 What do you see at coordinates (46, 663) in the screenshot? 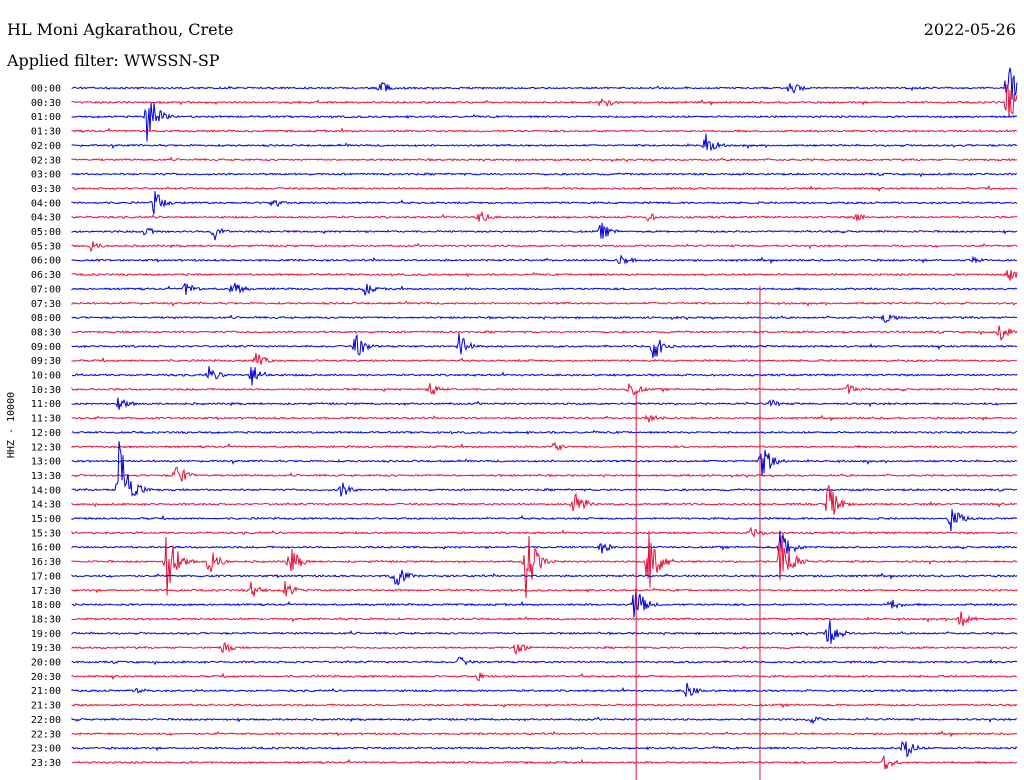
I see `time-tick-label: 20:00` at bounding box center [46, 663].